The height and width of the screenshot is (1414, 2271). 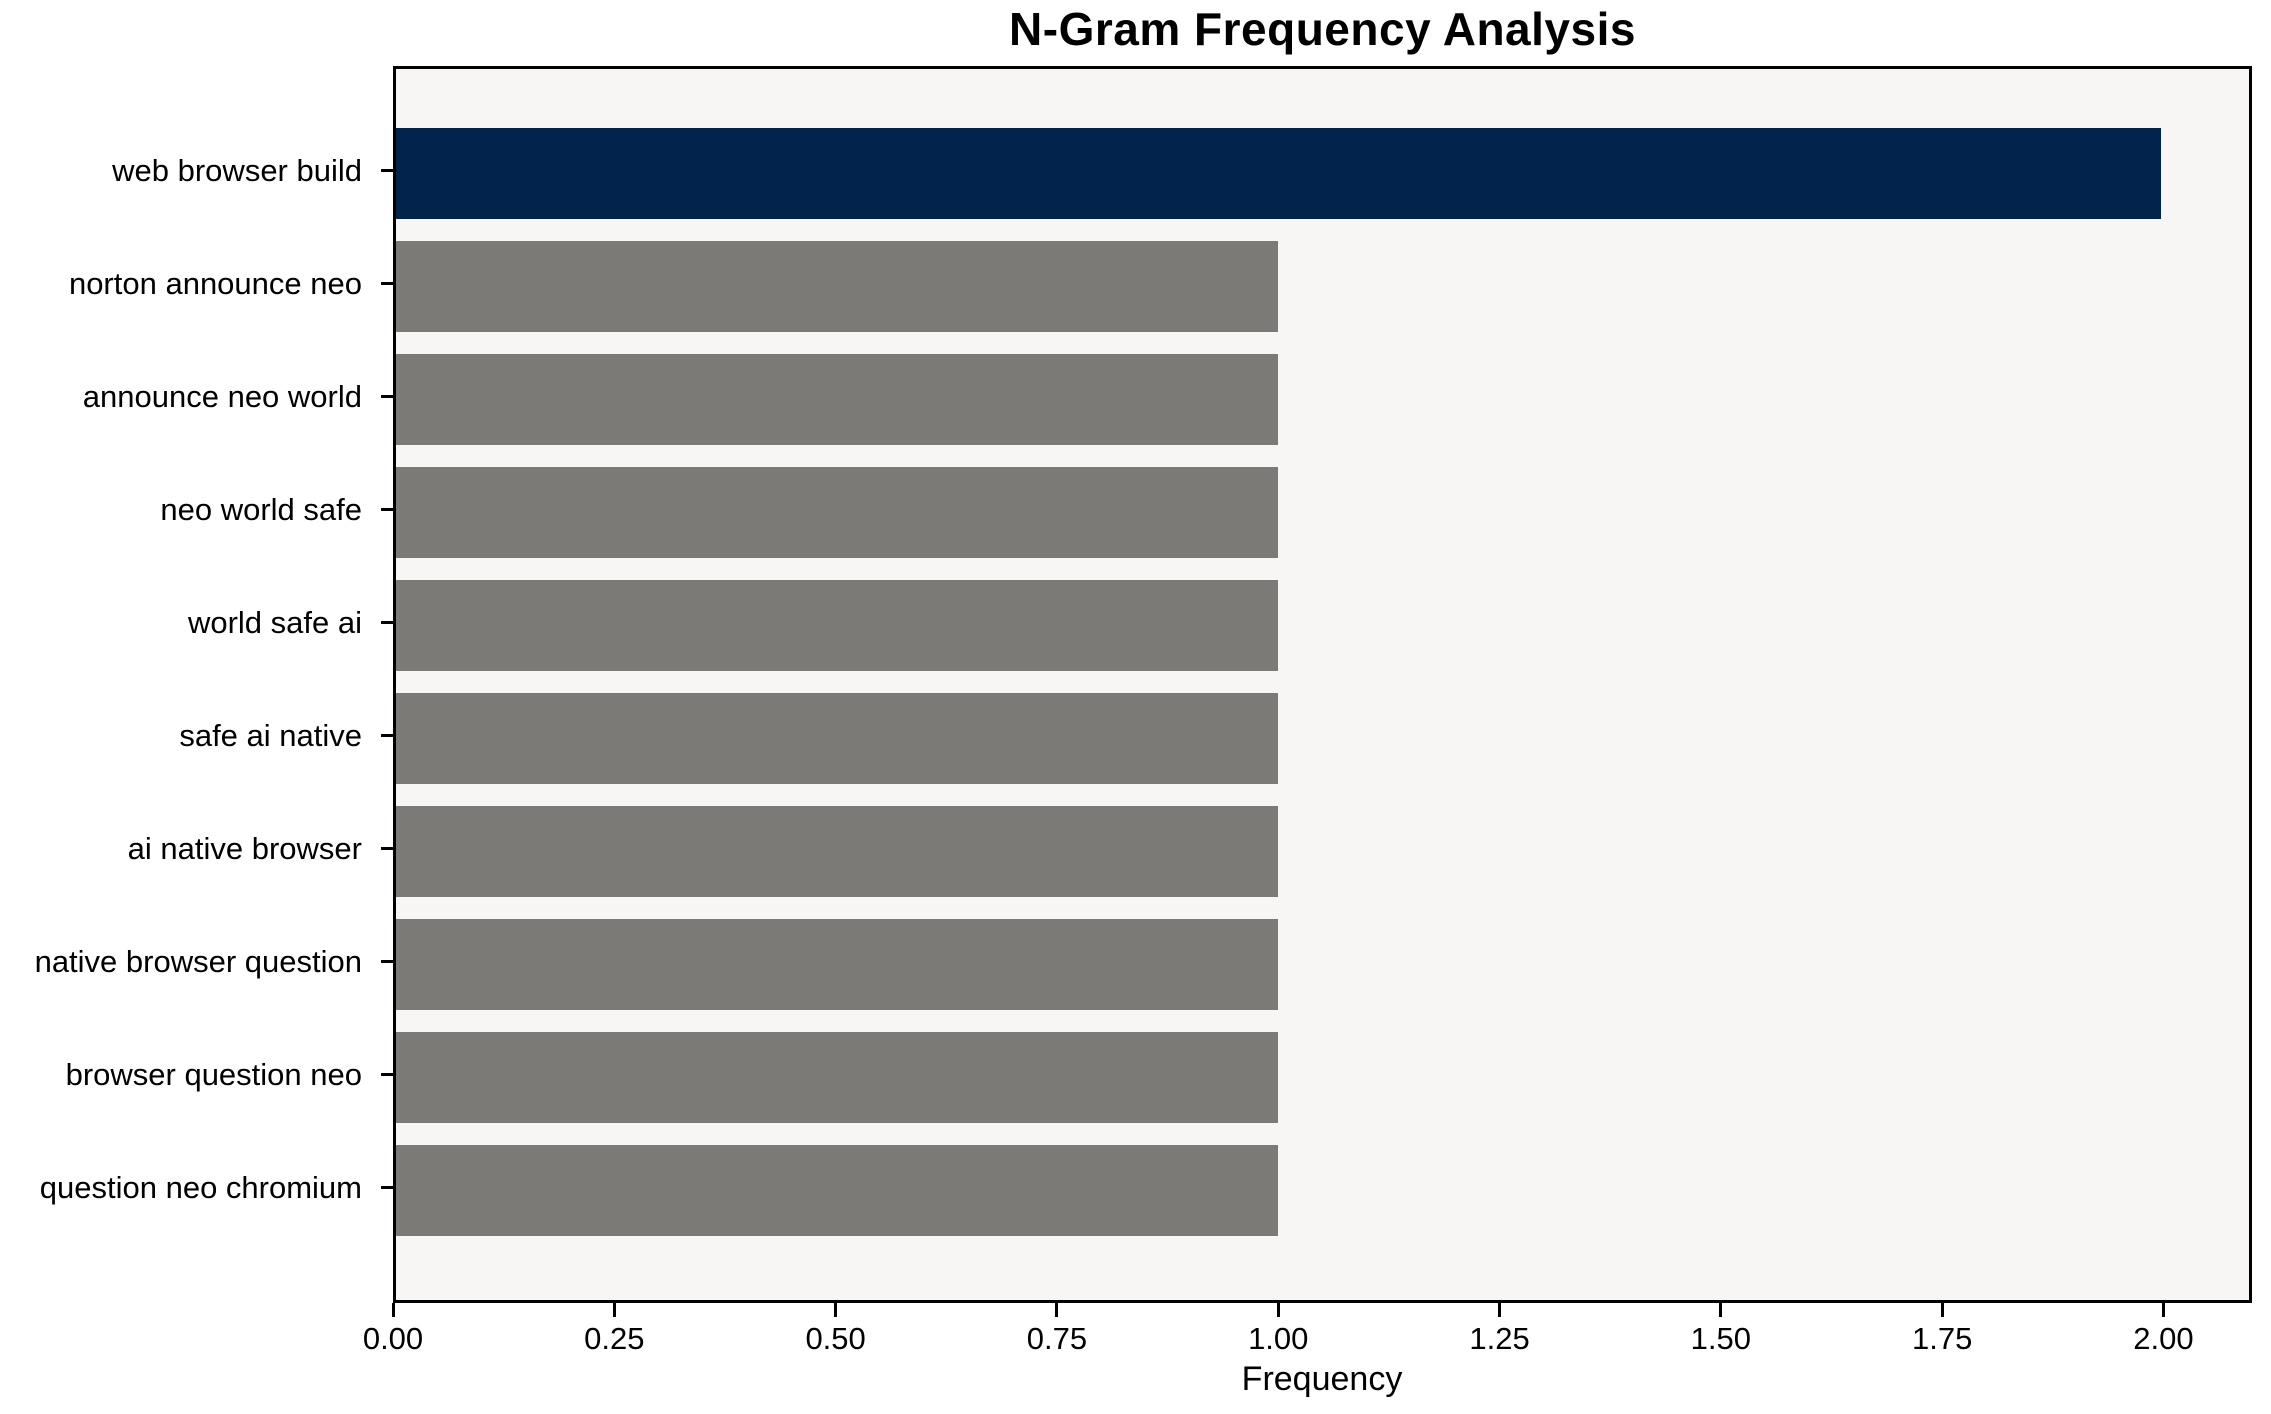 I want to click on x-tick-label-0.50: 0.50, so click(x=835, y=1338).